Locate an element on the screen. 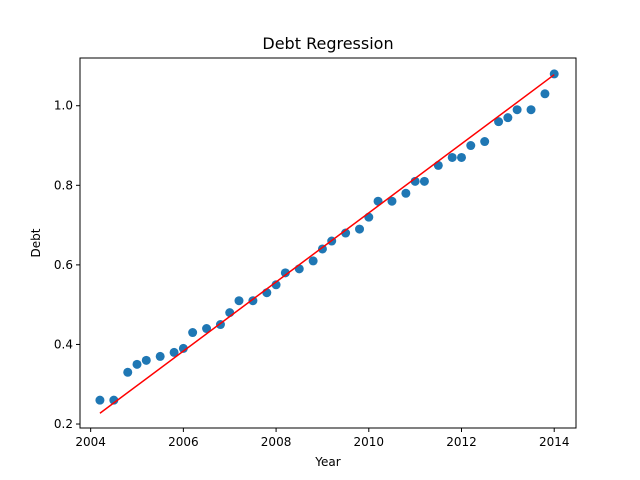 This screenshot has width=640, height=480. x-tick-label: 2004 is located at coordinates (90, 442).